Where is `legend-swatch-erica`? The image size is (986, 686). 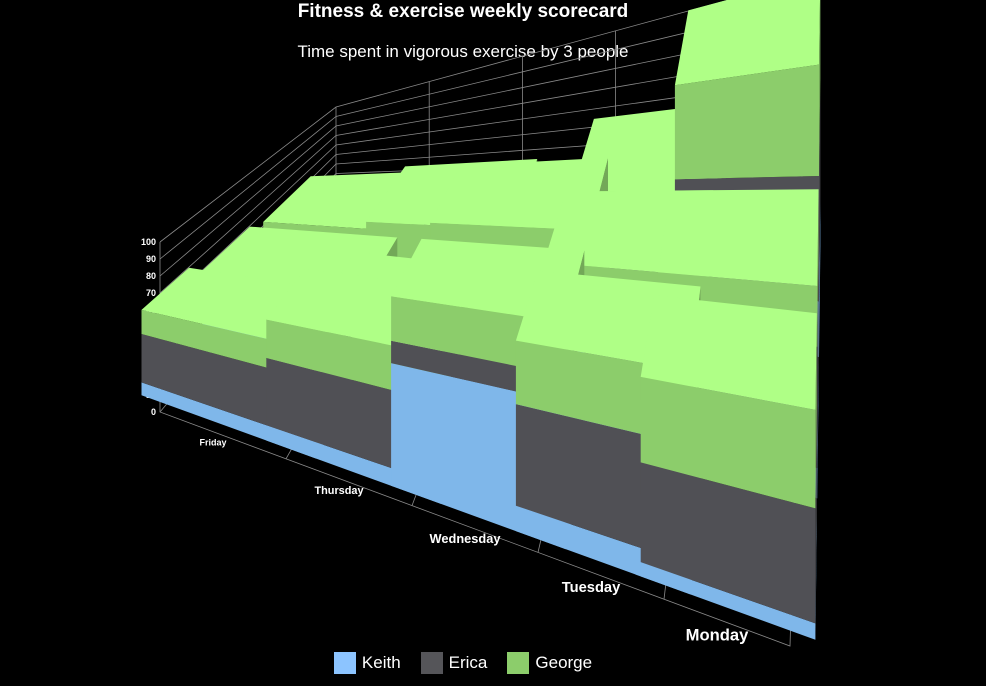 legend-swatch-erica is located at coordinates (431, 663).